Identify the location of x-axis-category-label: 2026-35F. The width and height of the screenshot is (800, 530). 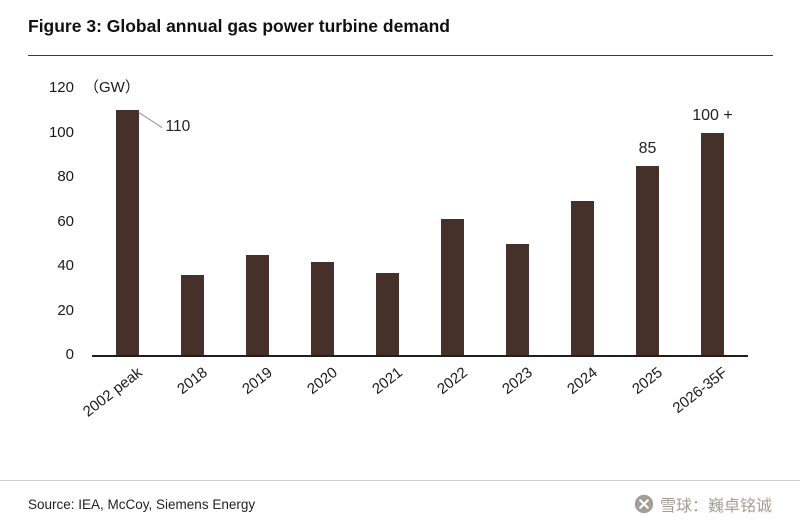
(700, 390).